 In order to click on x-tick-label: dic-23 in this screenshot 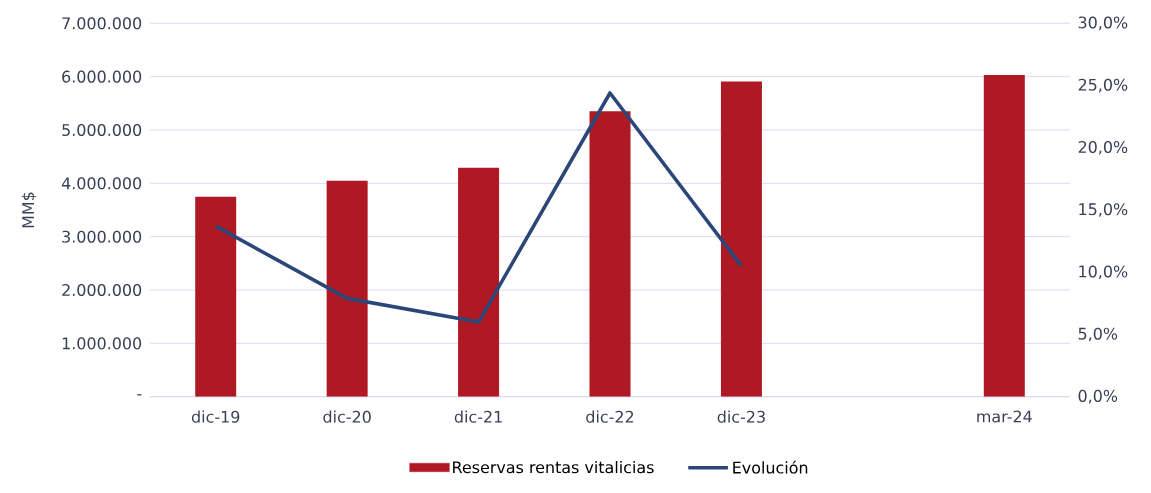, I will do `click(741, 416)`.